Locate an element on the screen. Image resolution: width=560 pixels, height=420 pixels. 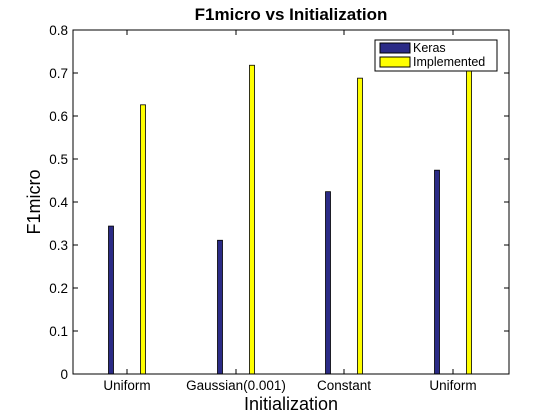
x-tick-label: Constant is located at coordinates (344, 385).